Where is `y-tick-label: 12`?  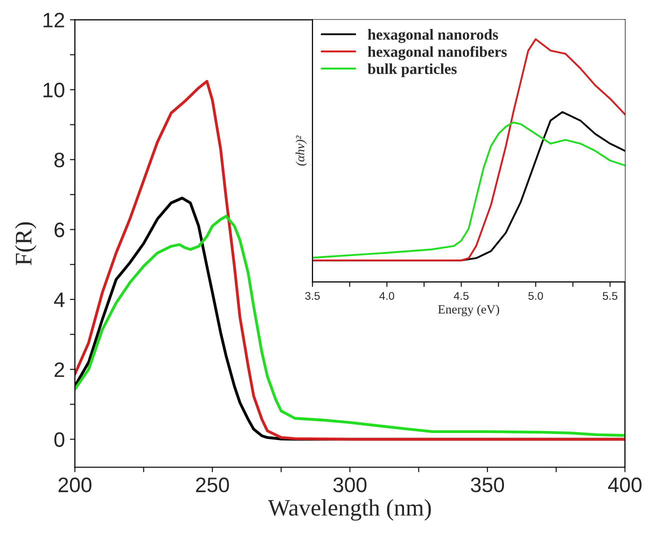
y-tick-label: 12 is located at coordinates (54, 20).